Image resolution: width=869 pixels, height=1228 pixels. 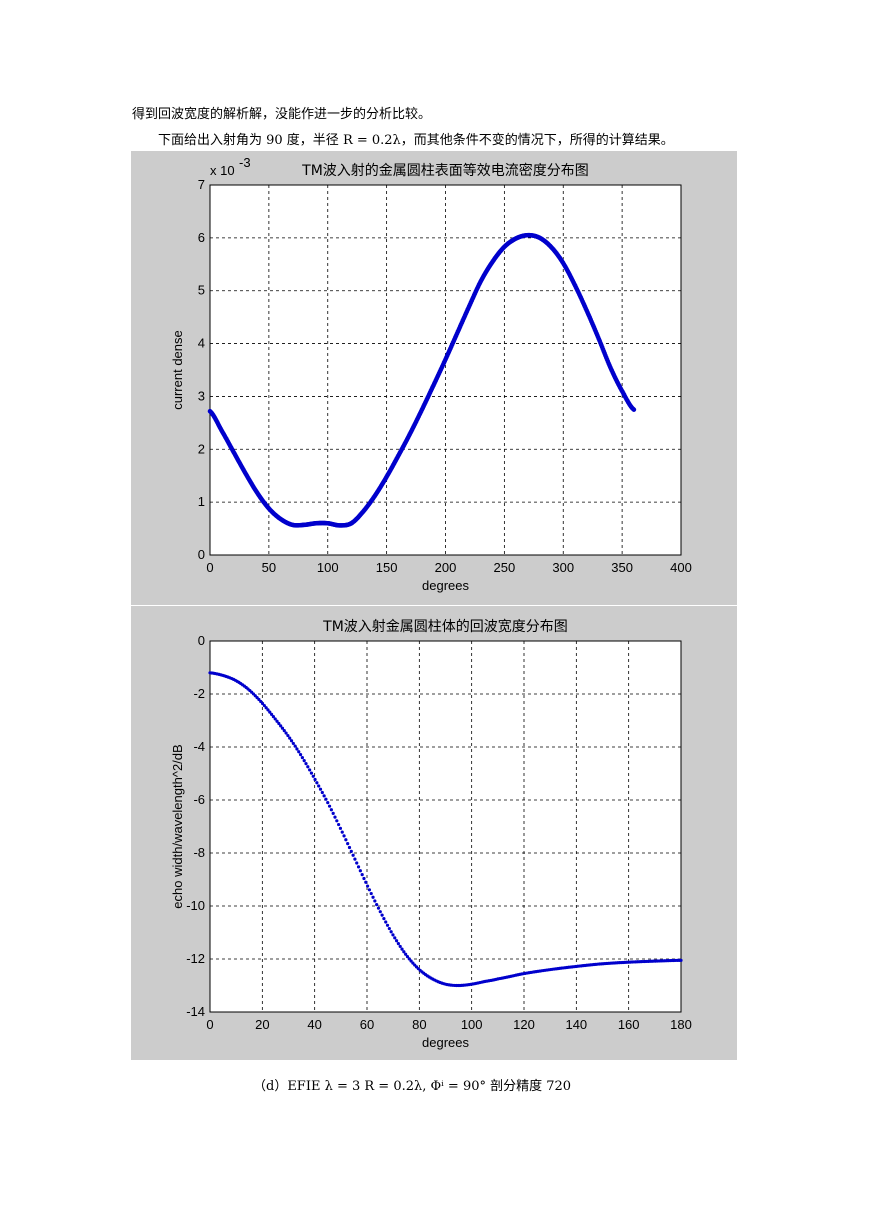 What do you see at coordinates (201, 501) in the screenshot?
I see `y-tick-label: 1` at bounding box center [201, 501].